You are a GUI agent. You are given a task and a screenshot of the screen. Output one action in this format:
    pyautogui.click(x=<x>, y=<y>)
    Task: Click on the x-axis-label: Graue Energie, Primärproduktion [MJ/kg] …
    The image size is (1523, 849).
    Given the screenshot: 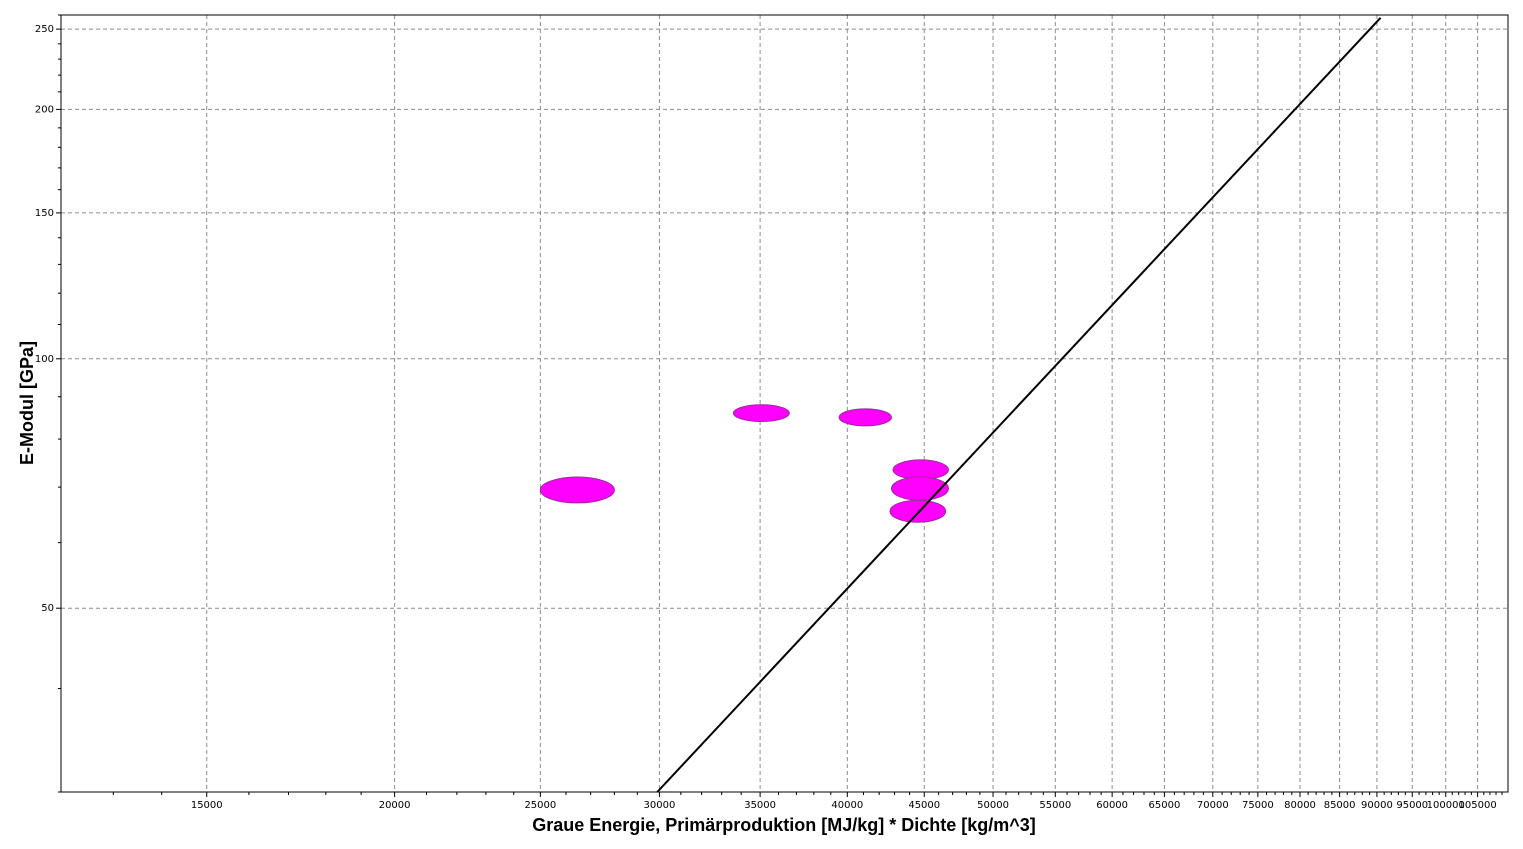 What is the action you would take?
    pyautogui.click(x=784, y=825)
    